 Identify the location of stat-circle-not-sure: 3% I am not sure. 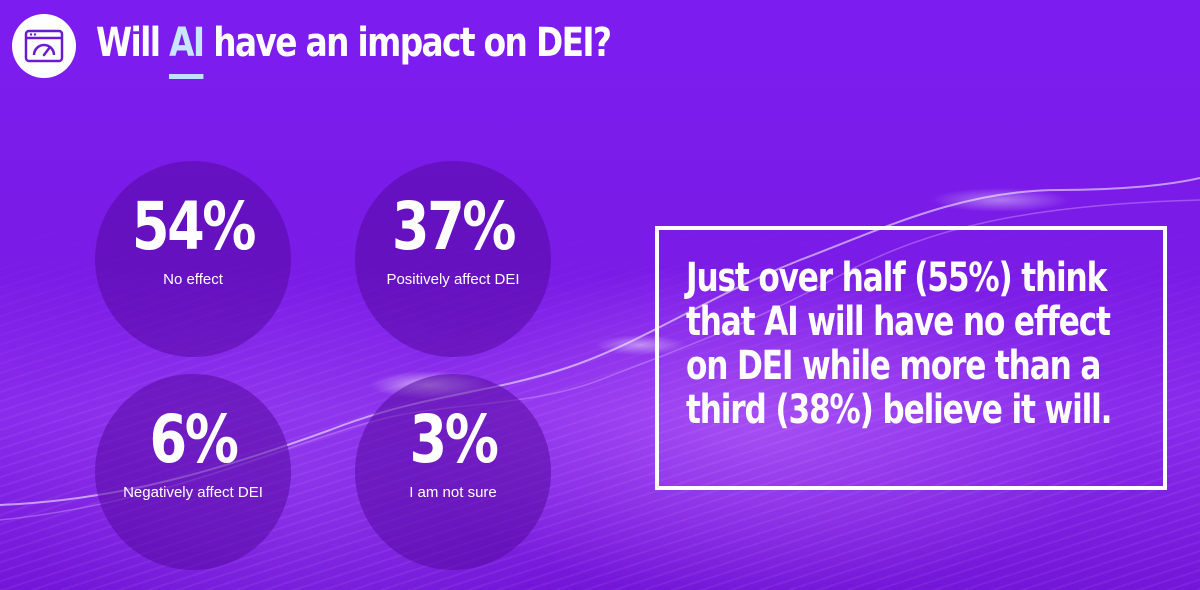
(453, 472).